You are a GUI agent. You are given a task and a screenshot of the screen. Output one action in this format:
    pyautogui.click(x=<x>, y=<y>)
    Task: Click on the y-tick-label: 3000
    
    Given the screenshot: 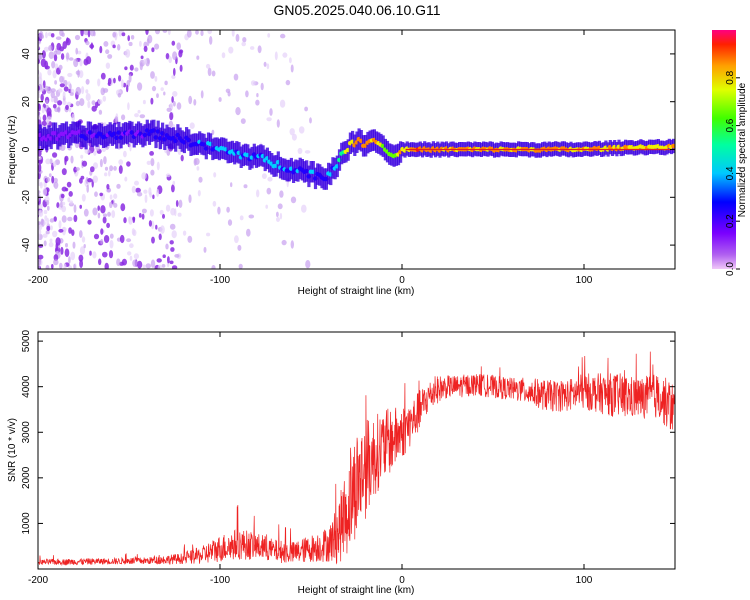 What is the action you would take?
    pyautogui.click(x=26, y=432)
    